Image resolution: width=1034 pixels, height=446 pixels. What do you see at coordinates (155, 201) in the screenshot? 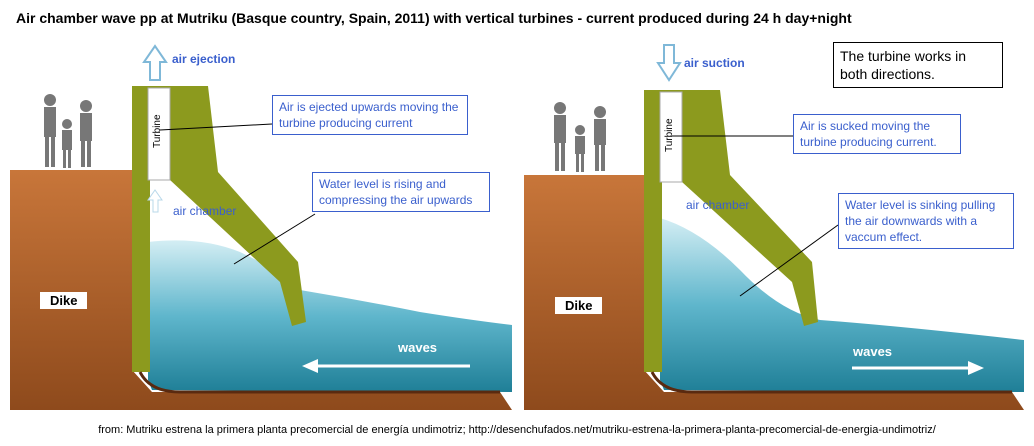
I see `chamber-arrow` at bounding box center [155, 201].